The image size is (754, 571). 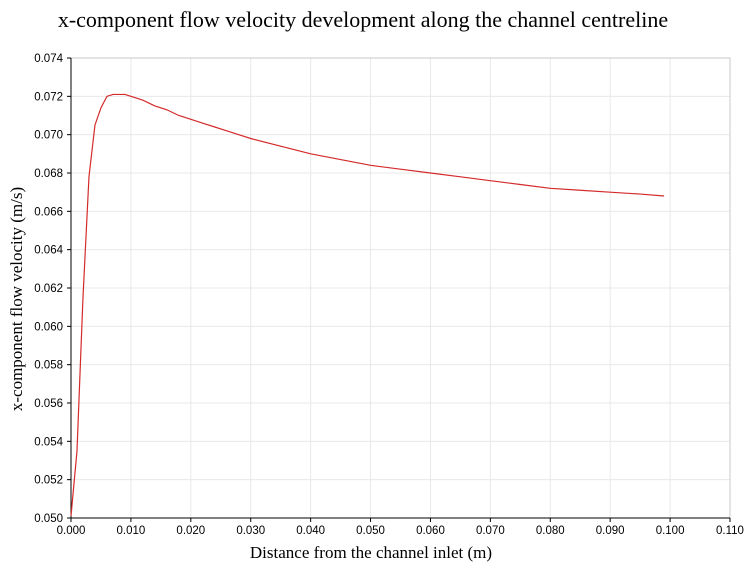 What do you see at coordinates (48, 404) in the screenshot?
I see `y-tick-label: 0.056` at bounding box center [48, 404].